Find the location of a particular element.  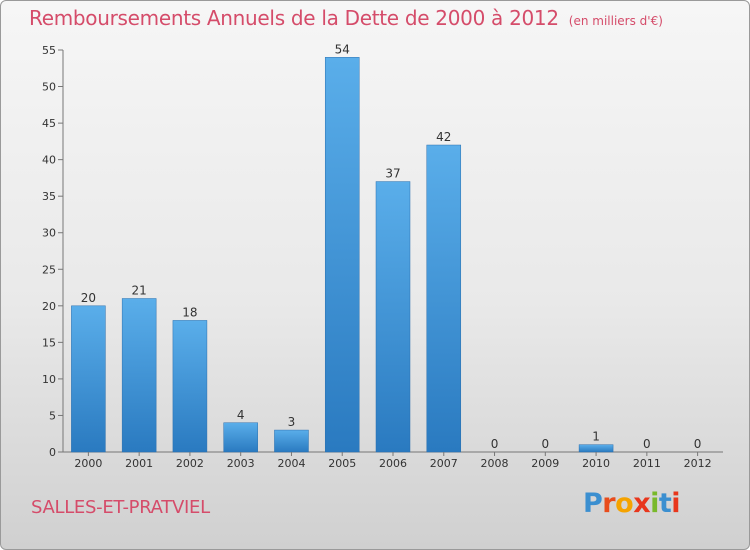

x-tick-label: 2012 is located at coordinates (698, 463).